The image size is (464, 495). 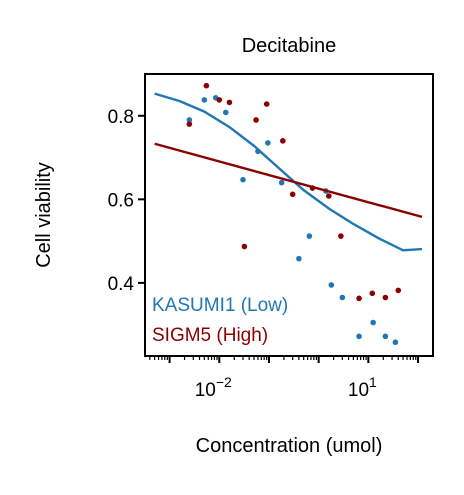 I want to click on y-axis-label: Cell viability, so click(x=44, y=215).